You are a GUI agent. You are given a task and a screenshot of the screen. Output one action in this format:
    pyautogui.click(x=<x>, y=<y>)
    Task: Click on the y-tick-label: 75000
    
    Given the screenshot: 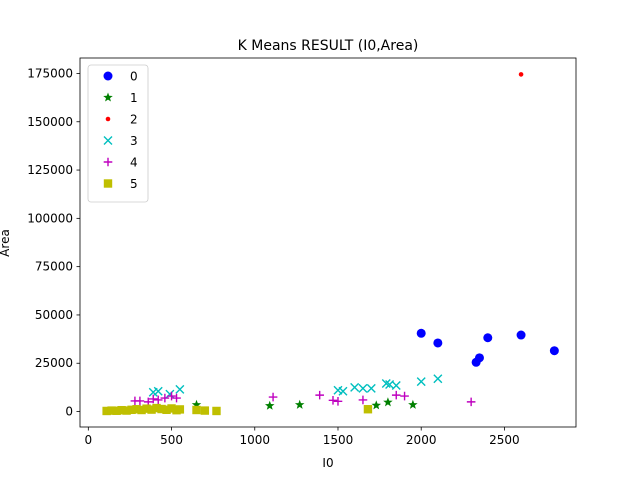 What is the action you would take?
    pyautogui.click(x=54, y=267)
    